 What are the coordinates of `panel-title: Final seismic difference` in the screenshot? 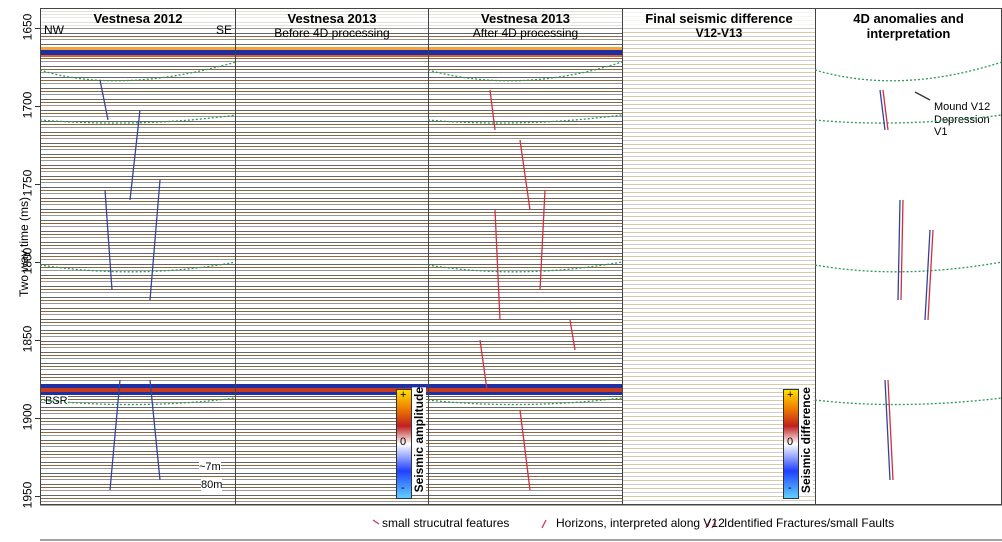 It's located at (719, 18).